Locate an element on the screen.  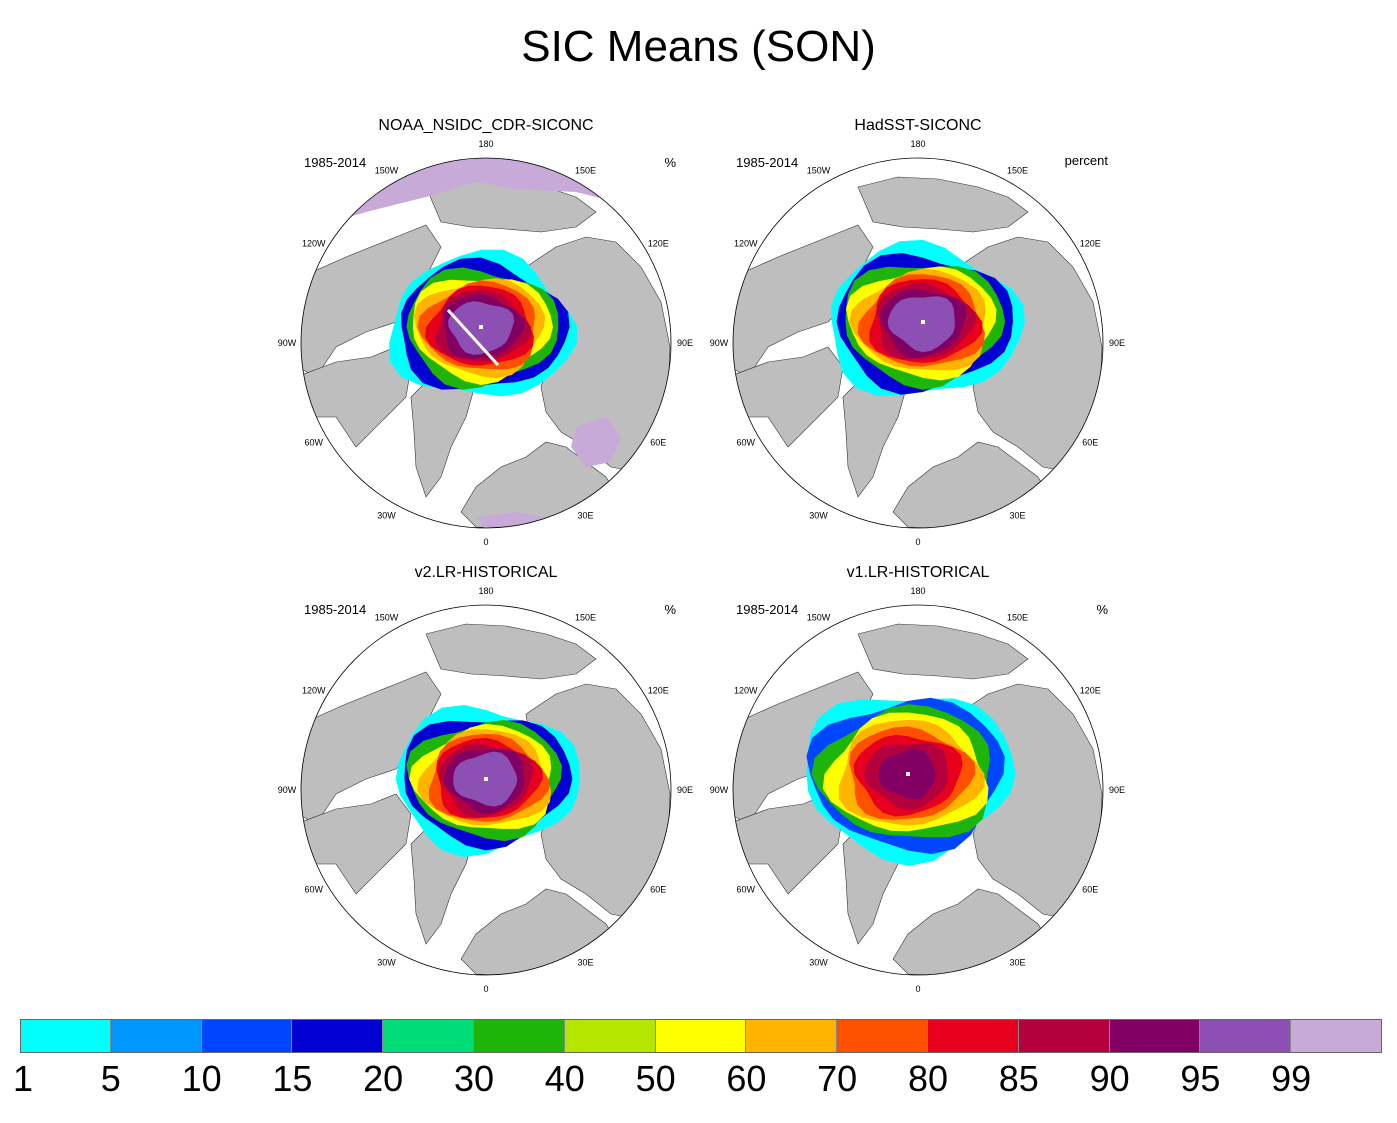
panel-title: v2.LR-HISTORICAL is located at coordinates (486, 572).